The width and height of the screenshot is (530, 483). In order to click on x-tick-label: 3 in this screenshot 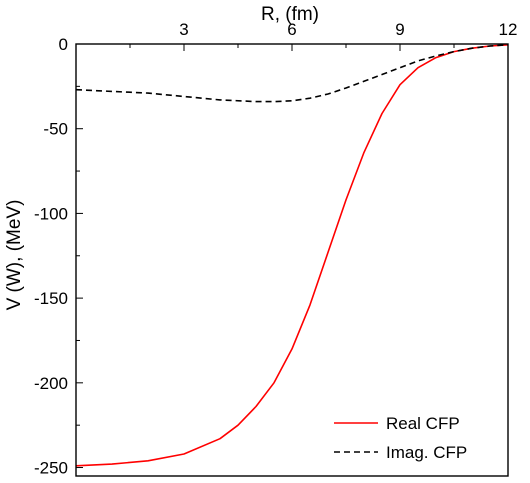, I will do `click(183, 29)`.